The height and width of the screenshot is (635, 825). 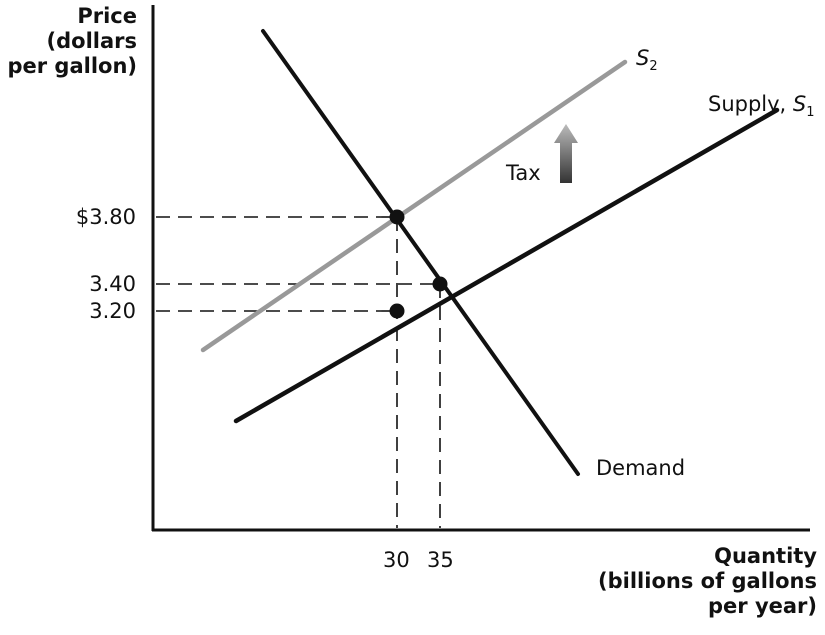 I want to click on y-tick-340: 3.40, so click(x=112, y=284).